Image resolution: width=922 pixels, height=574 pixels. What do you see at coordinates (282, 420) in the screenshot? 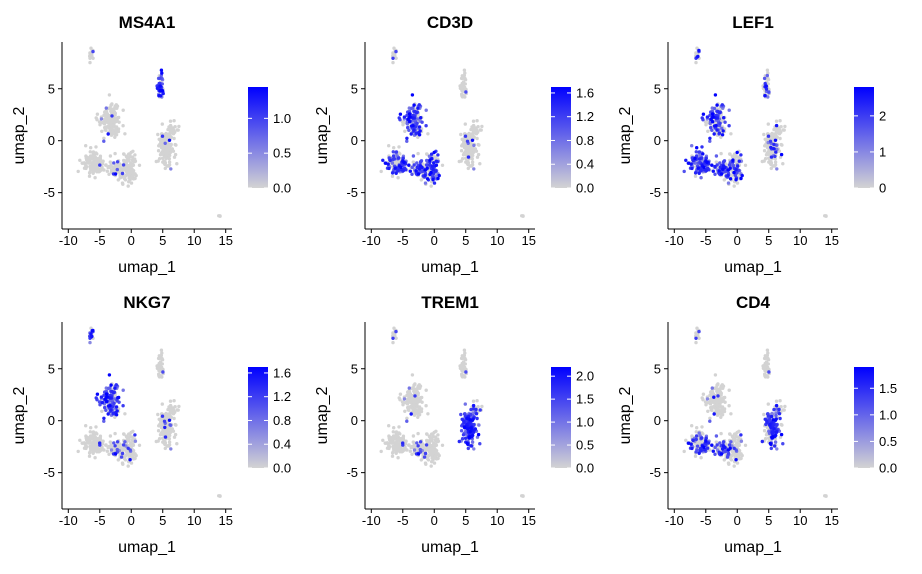
I see `legend-tick-label: 0.8` at bounding box center [282, 420].